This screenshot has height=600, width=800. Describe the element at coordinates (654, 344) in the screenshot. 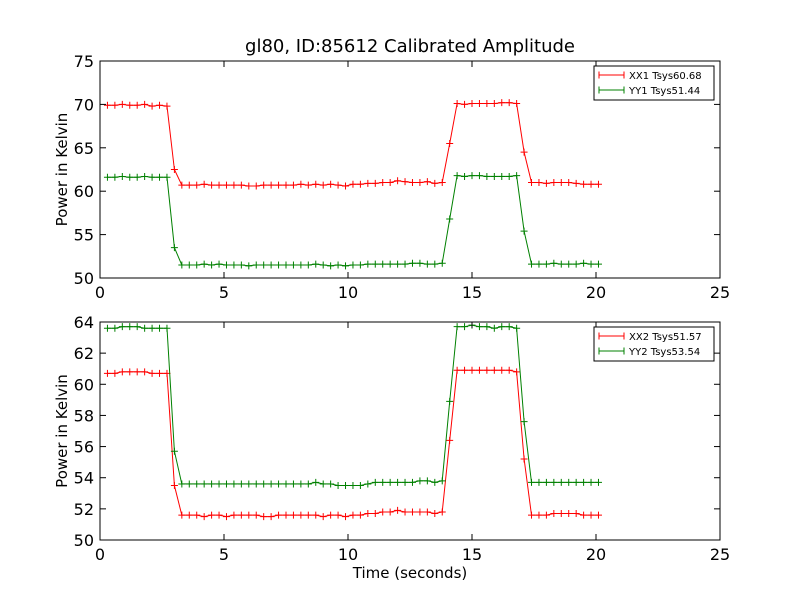

I see `legend-2: XX2 Tsys51.57 YY2 Tsys53.54` at that location.